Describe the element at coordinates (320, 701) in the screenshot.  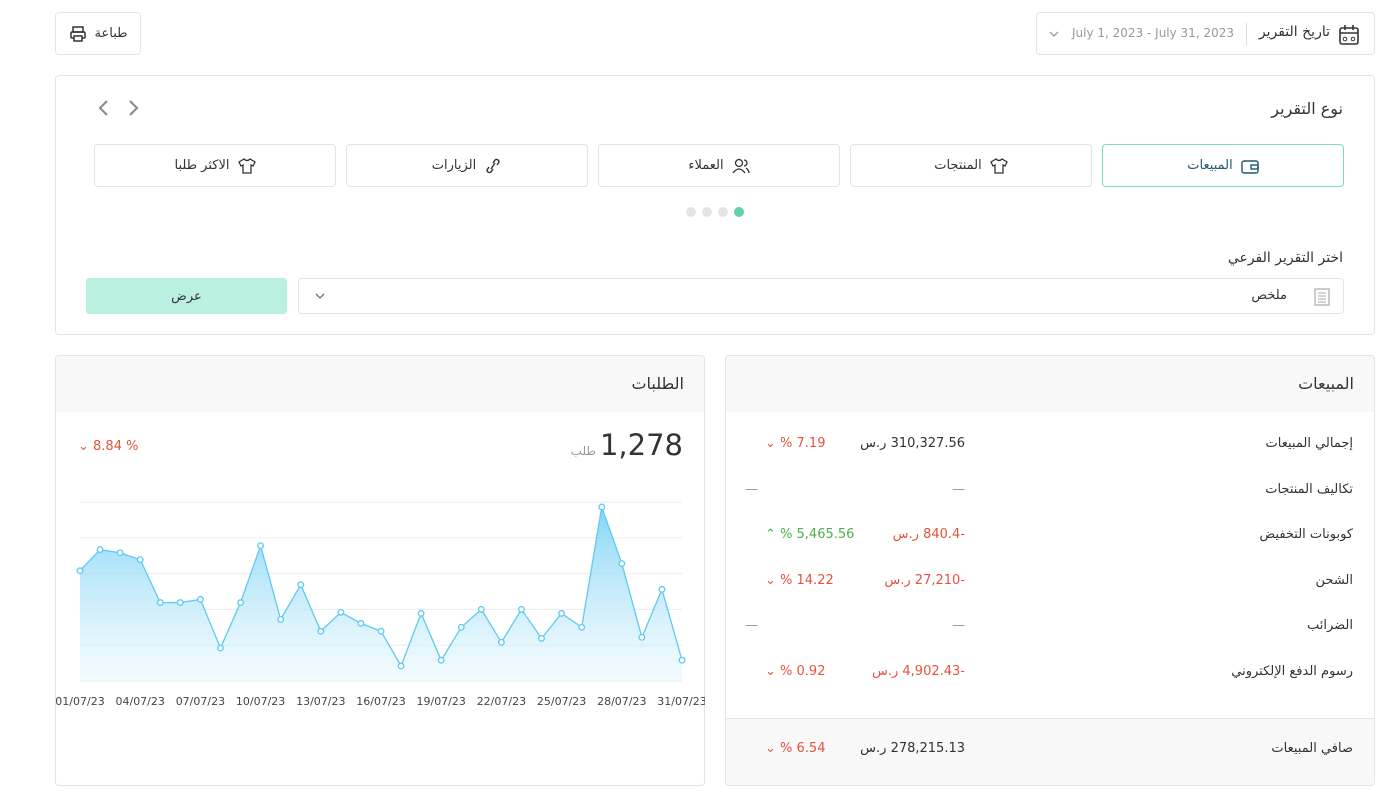
I see `x-tick-label: 13/07/23` at that location.